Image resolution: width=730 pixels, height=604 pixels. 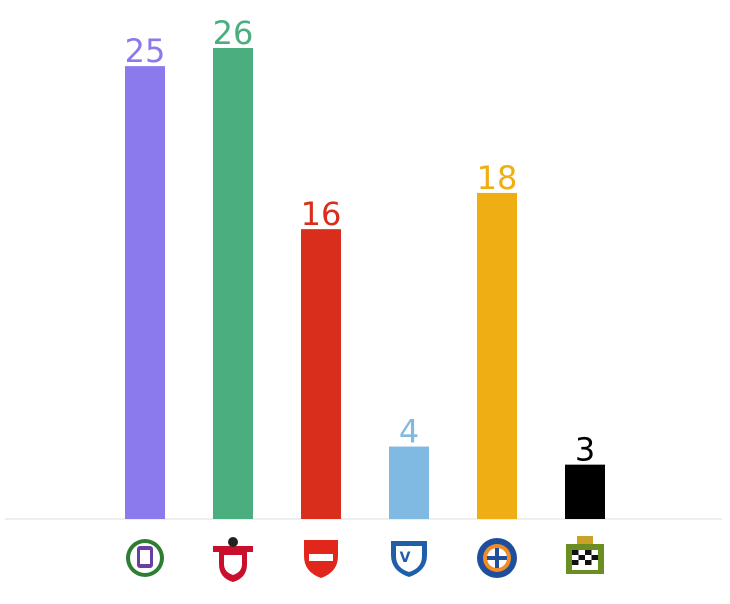 I want to click on value-label: 25, so click(x=145, y=51).